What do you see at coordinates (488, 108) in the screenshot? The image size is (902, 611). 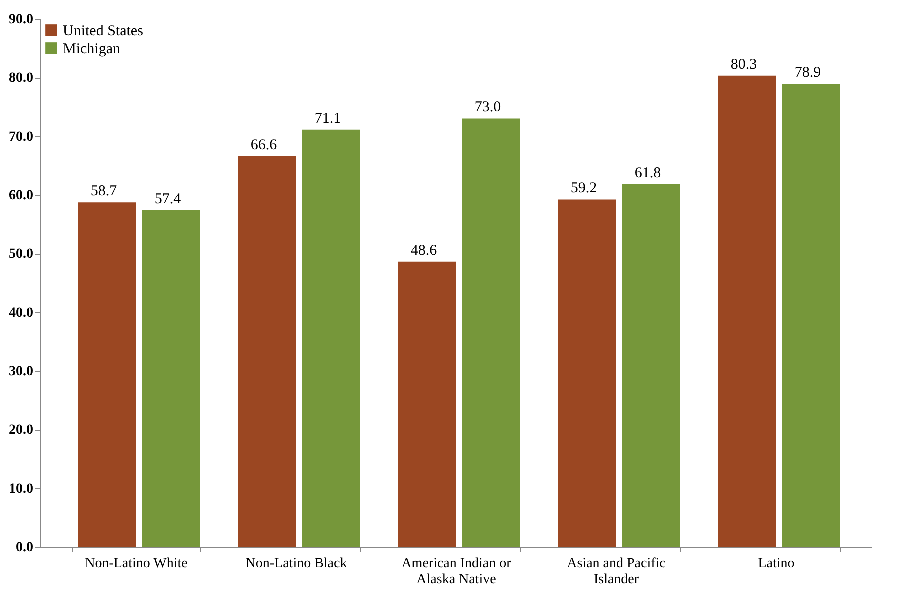 I see `data-label: 73.0` at bounding box center [488, 108].